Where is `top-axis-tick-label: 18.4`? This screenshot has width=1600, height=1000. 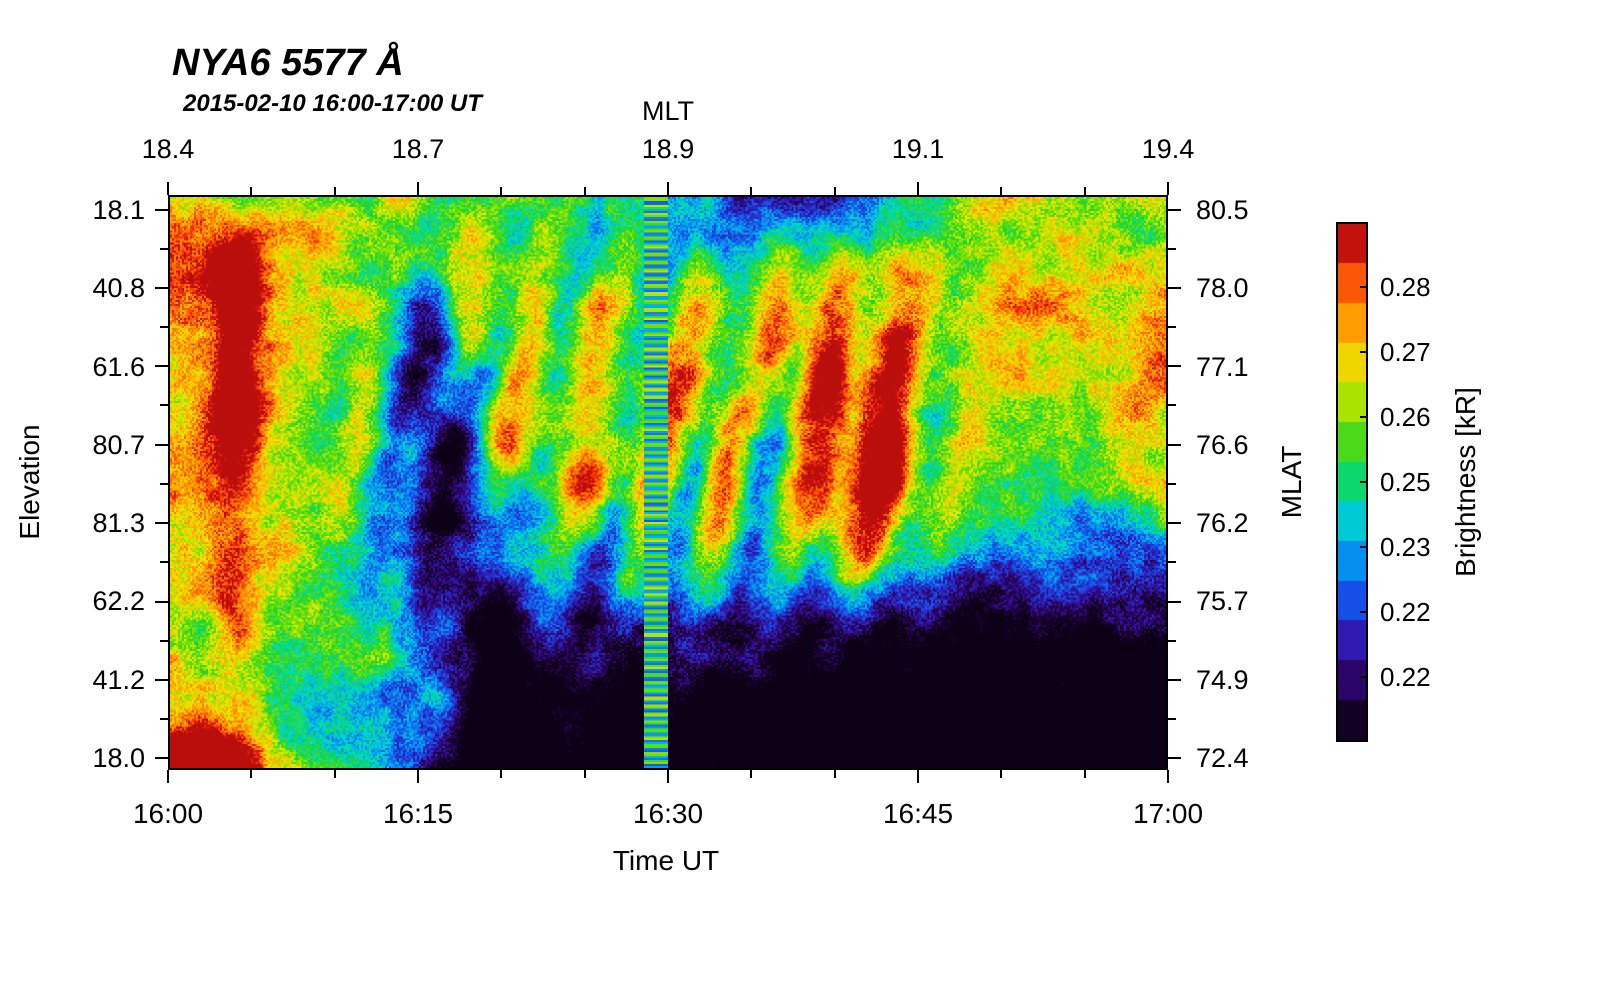 top-axis-tick-label: 18.4 is located at coordinates (168, 149).